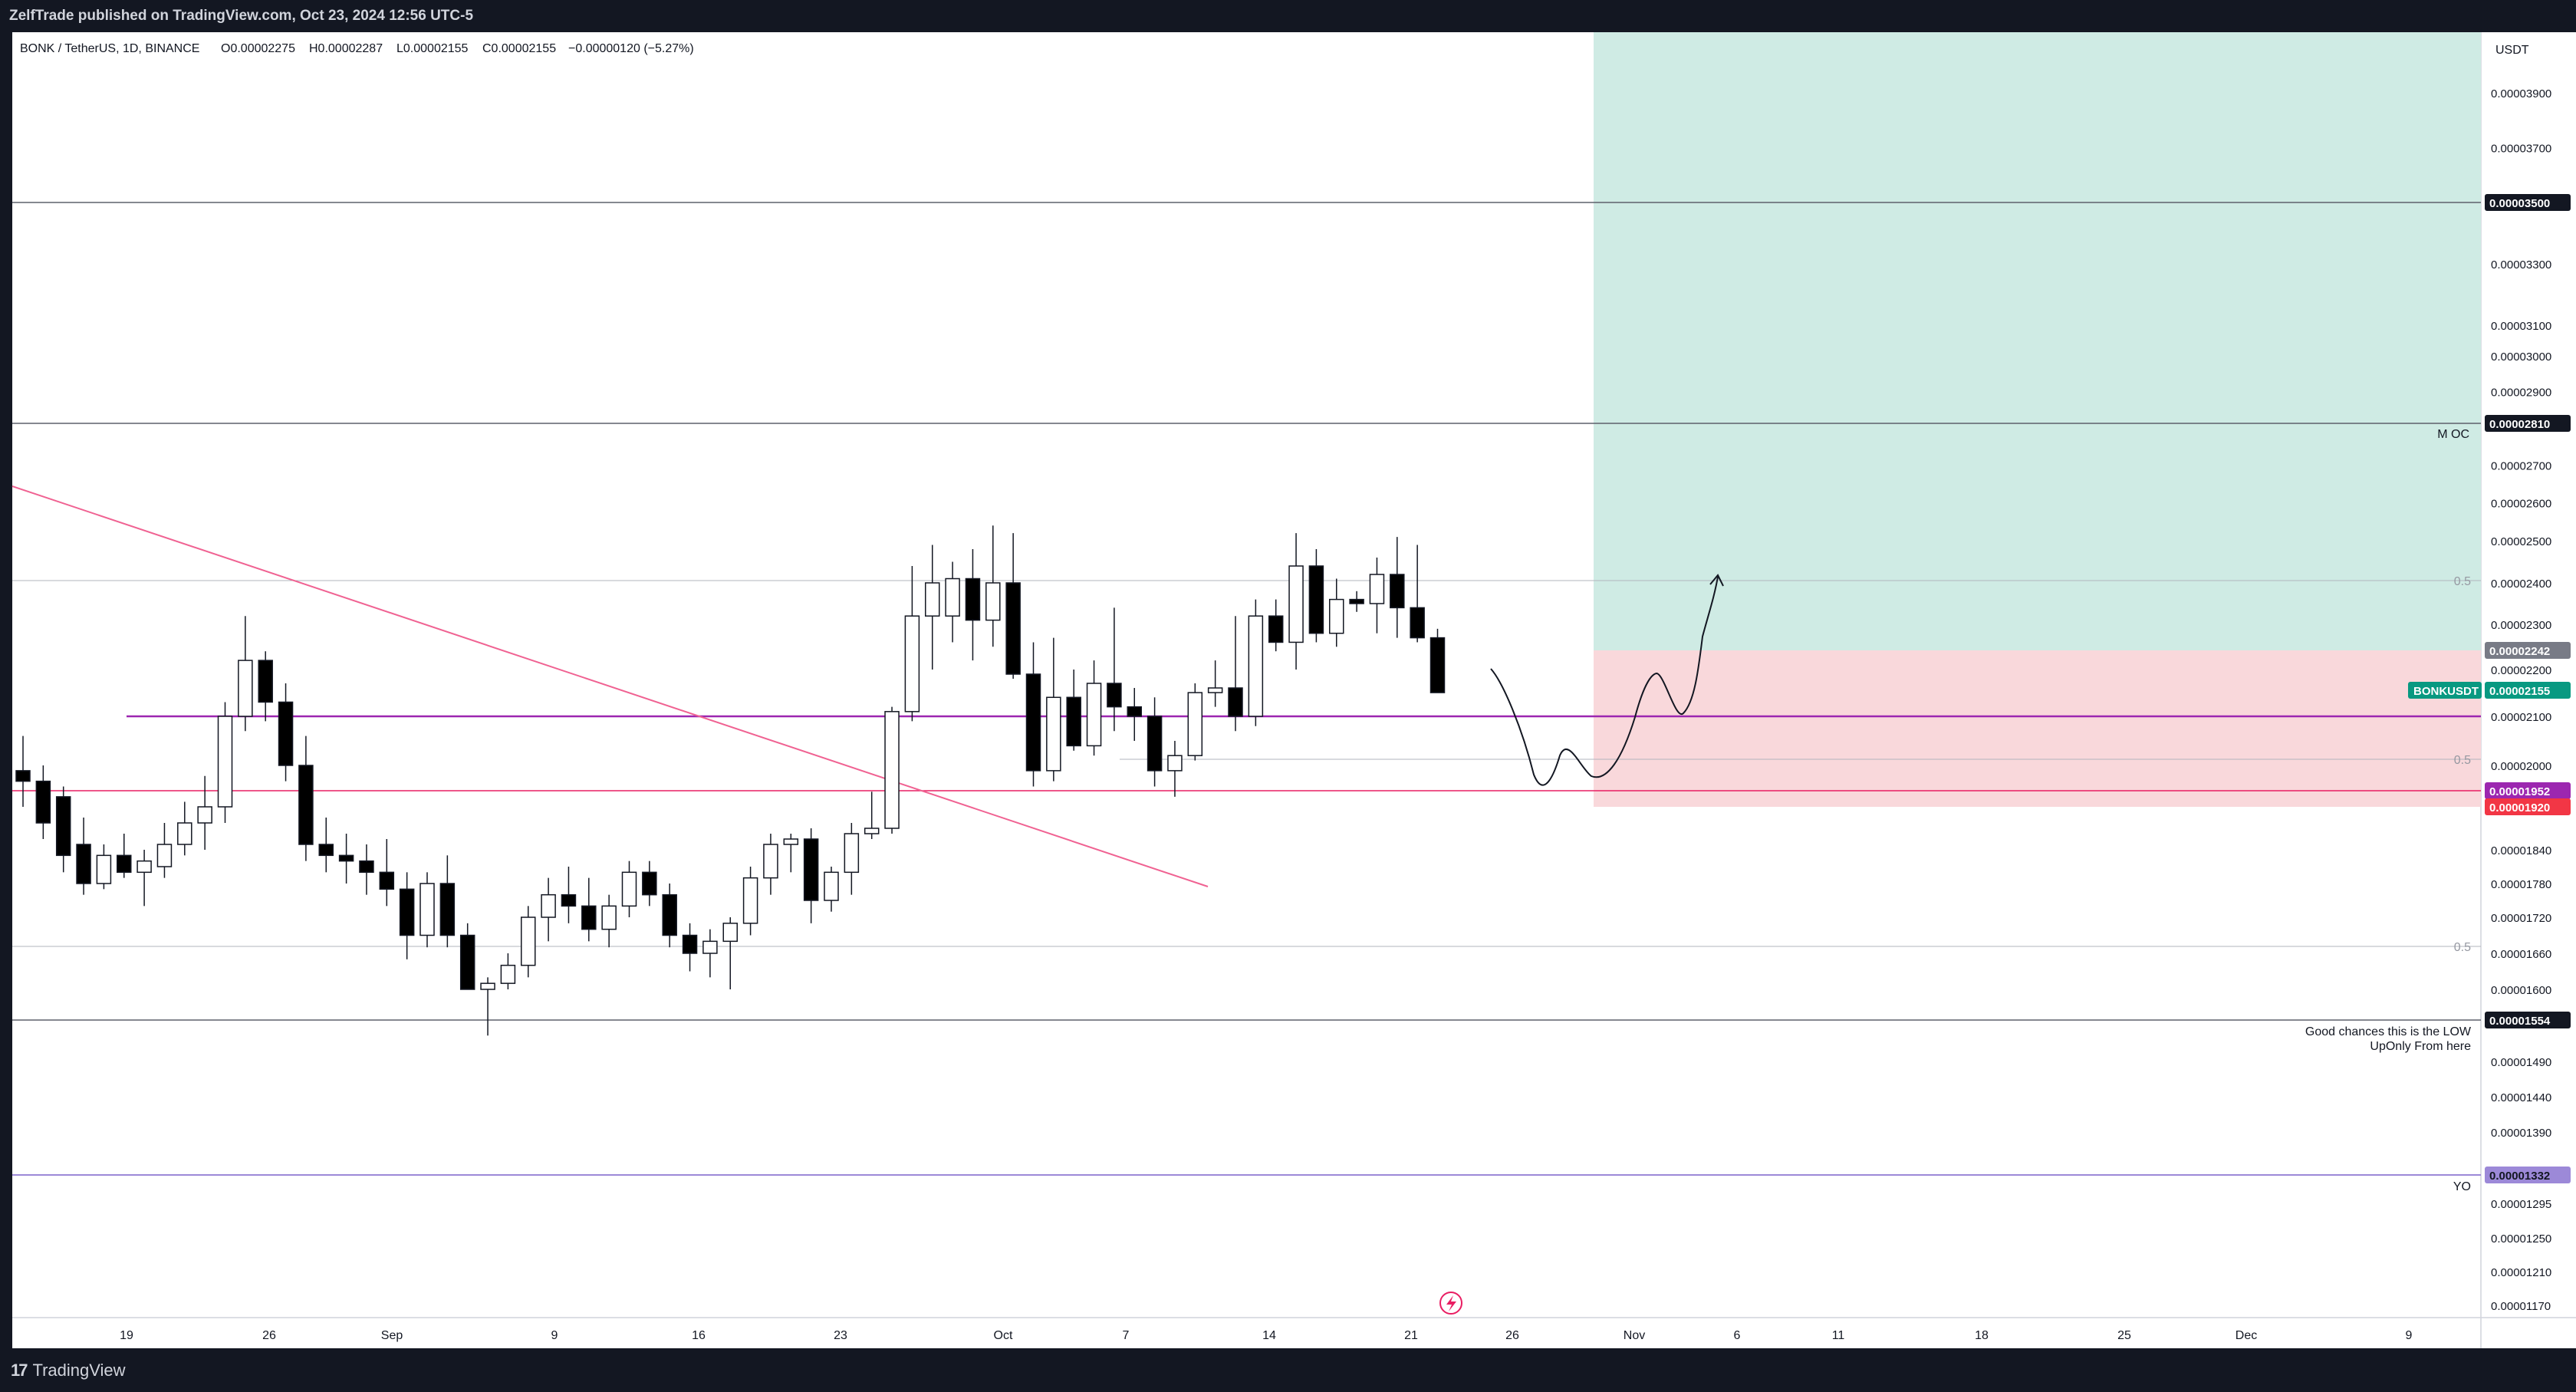  I want to click on price-tag: 0.00003500, so click(2528, 203).